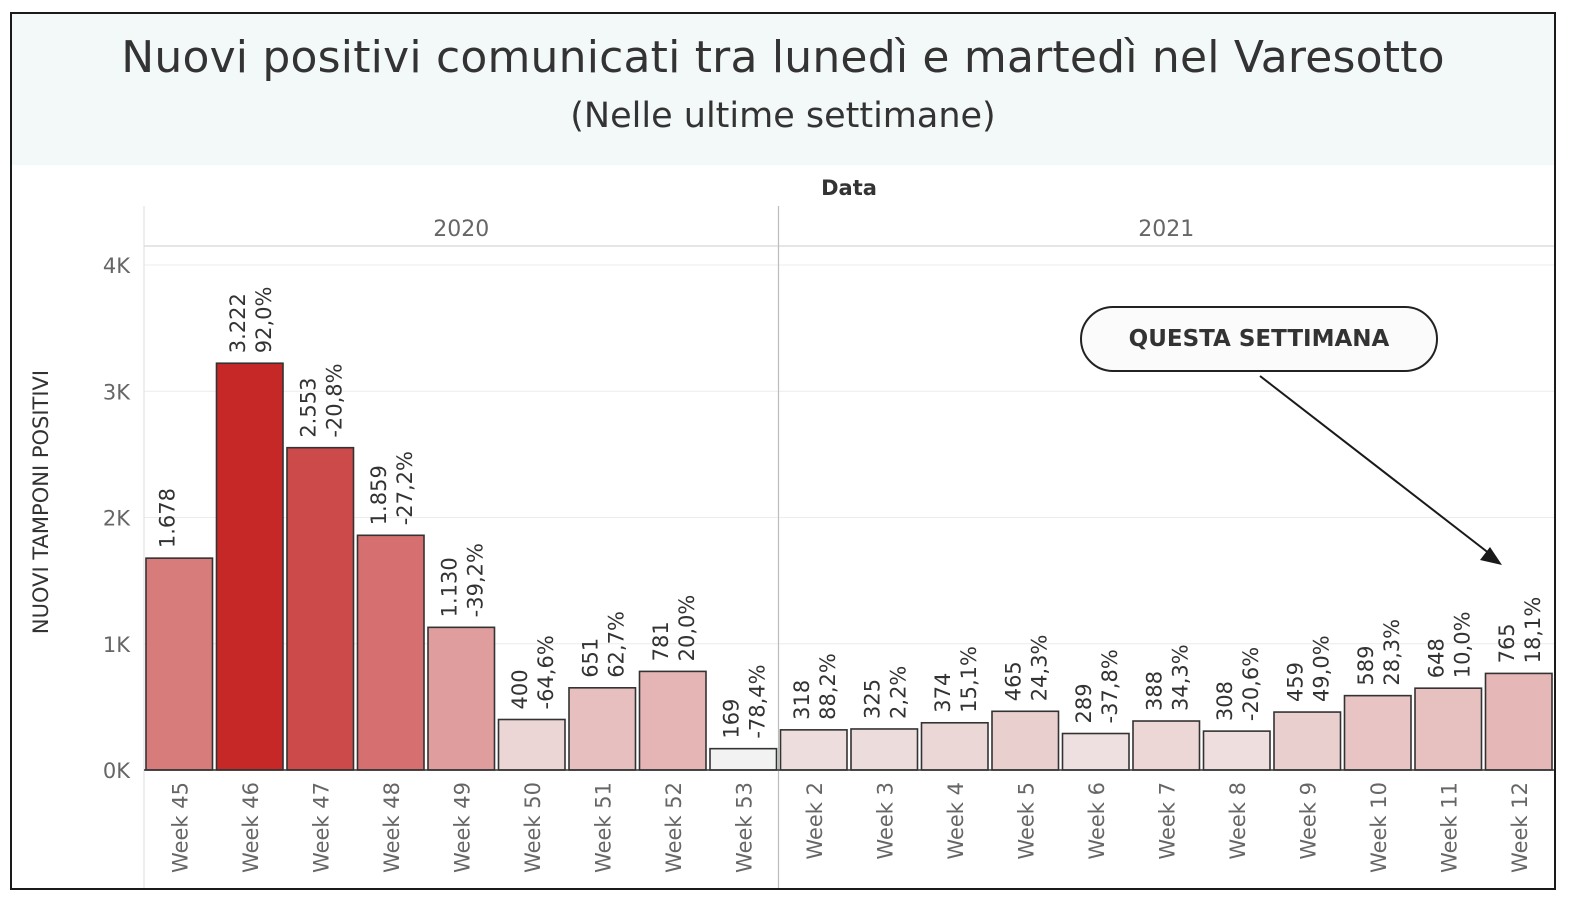 Image resolution: width=1570 pixels, height=904 pixels. Describe the element at coordinates (744, 827) in the screenshot. I see `x-tick-label: Week 53` at that location.